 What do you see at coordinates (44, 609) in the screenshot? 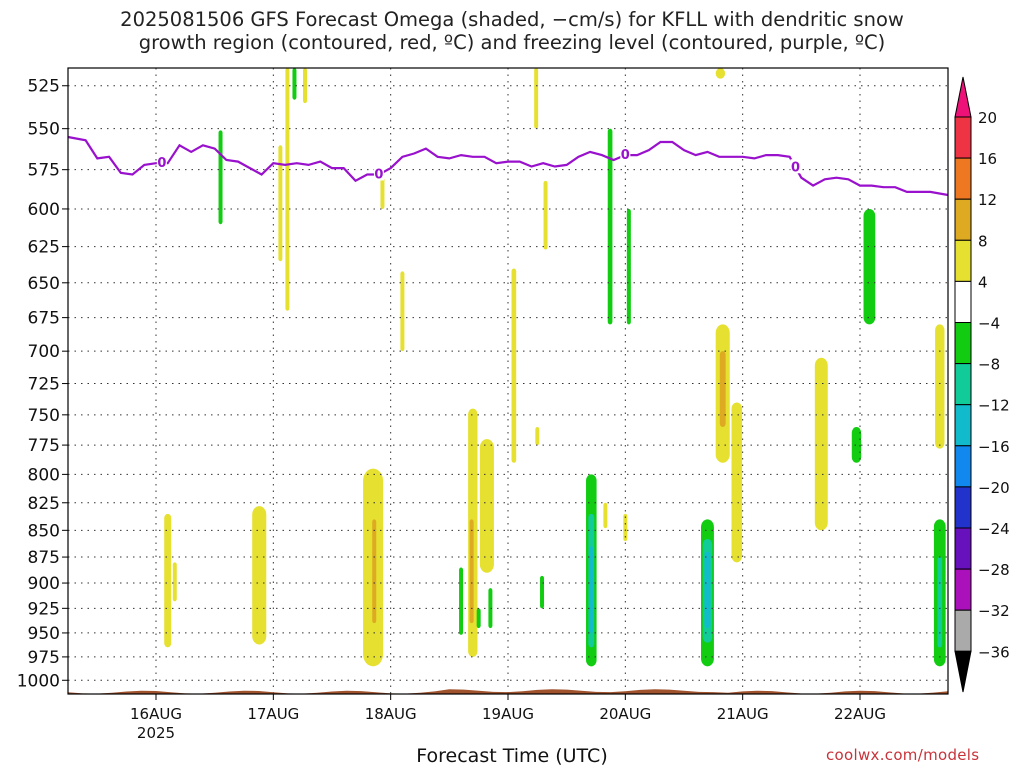
I see `y-tick-label: 925` at bounding box center [44, 609].